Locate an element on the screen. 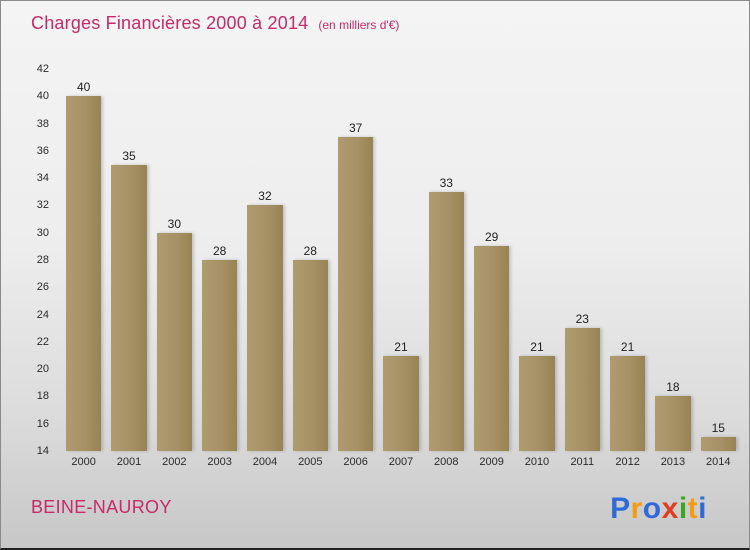 The image size is (750, 550). y-tick-label: 32 is located at coordinates (42, 205).